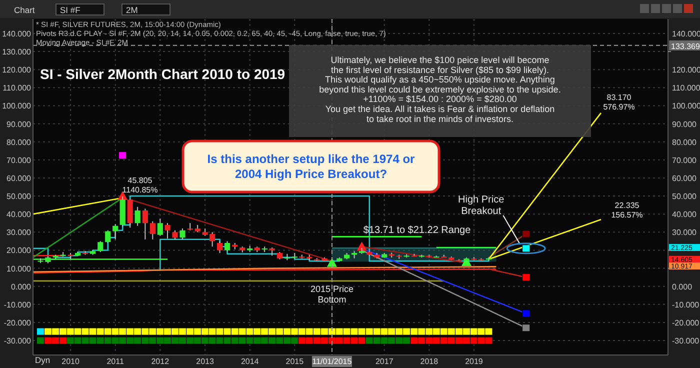 Image resolution: width=700 pixels, height=368 pixels. What do you see at coordinates (18, 323) in the screenshot?
I see `y-tick-label: -20.000` at bounding box center [18, 323].